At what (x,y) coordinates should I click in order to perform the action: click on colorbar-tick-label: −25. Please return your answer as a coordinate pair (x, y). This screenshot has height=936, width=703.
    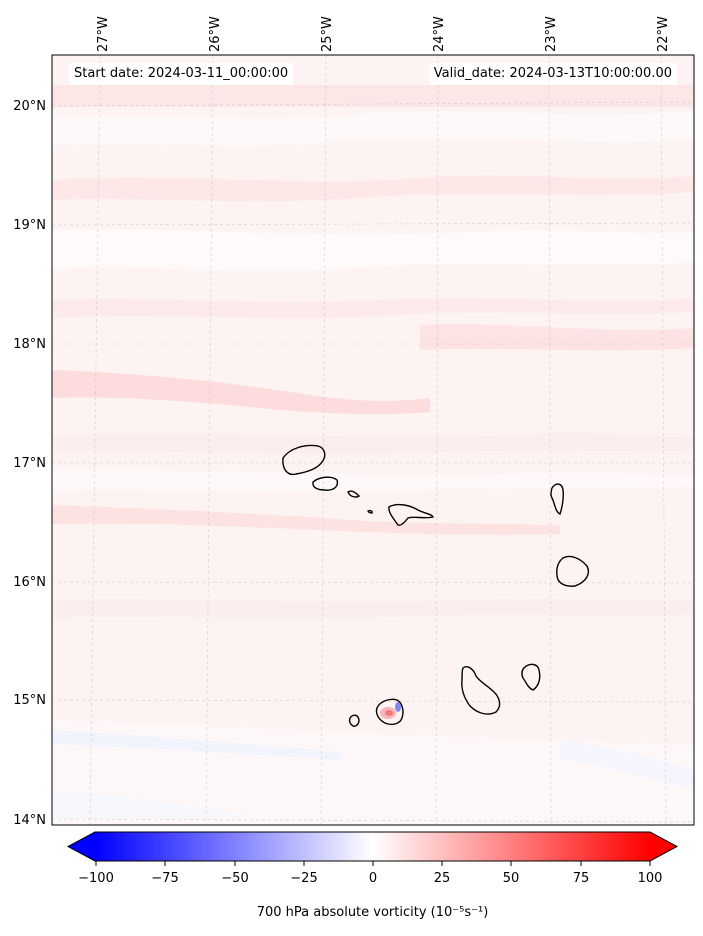
    Looking at the image, I should click on (303, 878).